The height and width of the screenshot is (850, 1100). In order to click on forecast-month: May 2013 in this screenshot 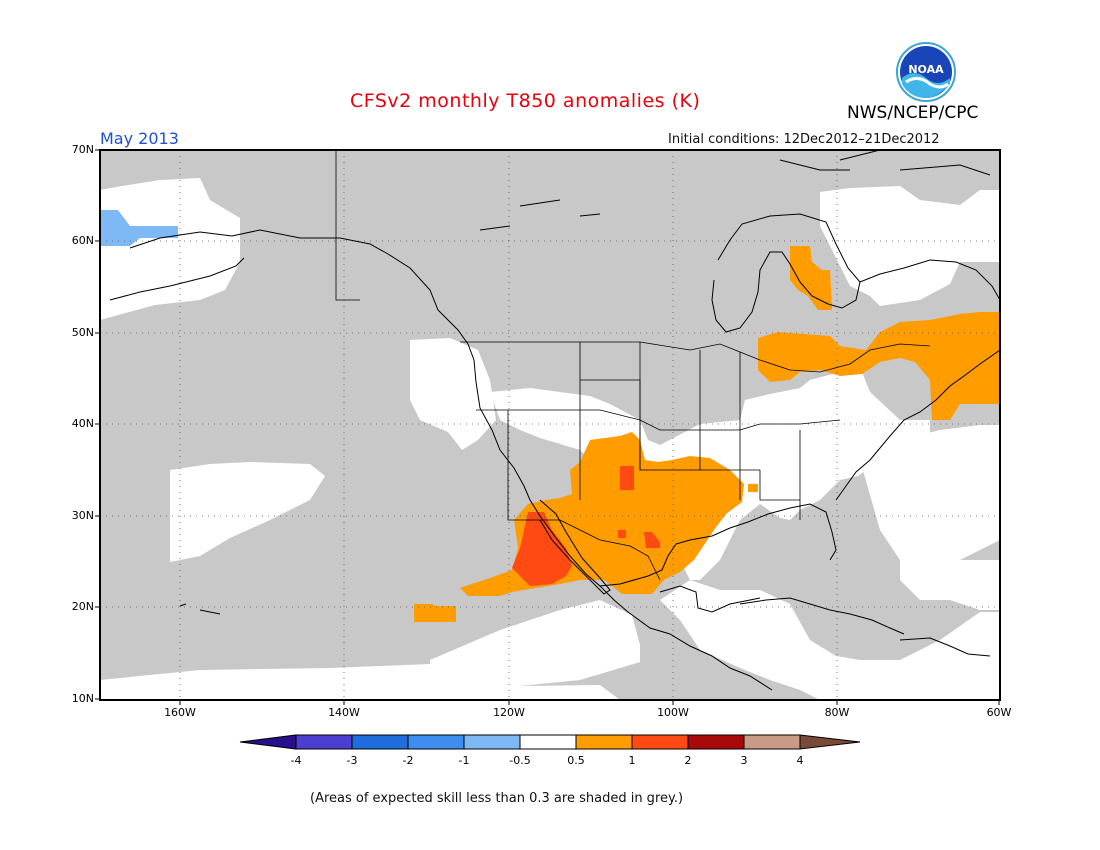, I will do `click(139, 138)`.